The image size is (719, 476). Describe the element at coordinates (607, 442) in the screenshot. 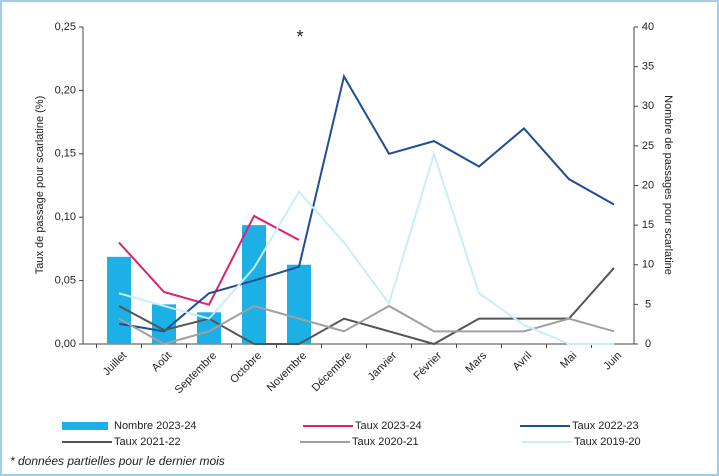

I see `legend-label: Taux 2019-20` at that location.